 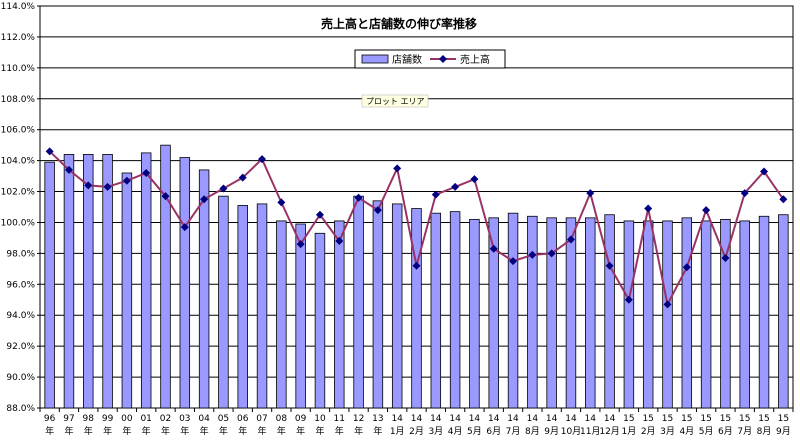 What do you see at coordinates (763, 419) in the screenshot?
I see `x-tick-label-top-37: 15` at bounding box center [763, 419].